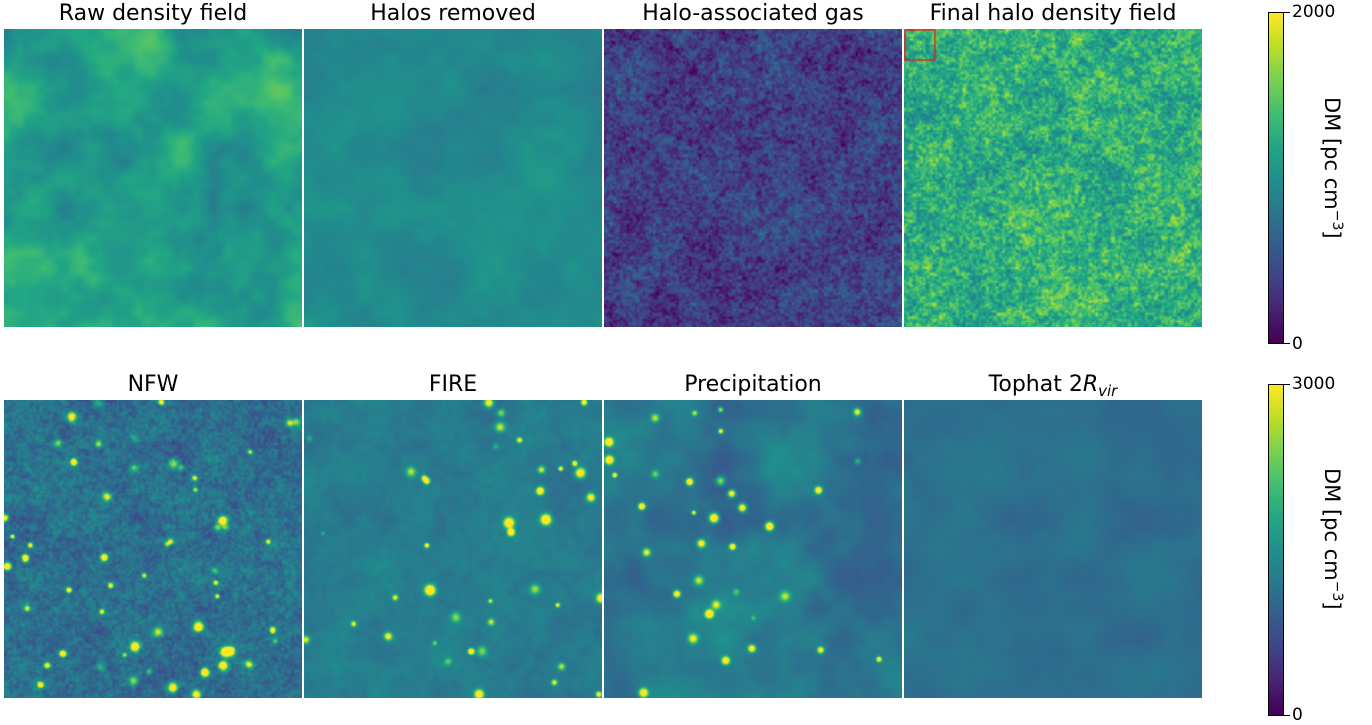 This screenshot has height=725, width=1372. What do you see at coordinates (153, 384) in the screenshot?
I see `panel-title-nfw: NFW` at bounding box center [153, 384].